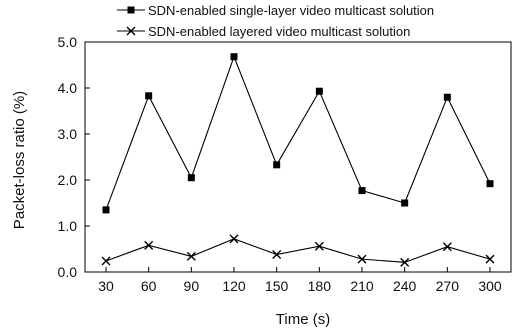 The width and height of the screenshot is (522, 331). I want to click on y-tick-label: 2.0, so click(68, 180).